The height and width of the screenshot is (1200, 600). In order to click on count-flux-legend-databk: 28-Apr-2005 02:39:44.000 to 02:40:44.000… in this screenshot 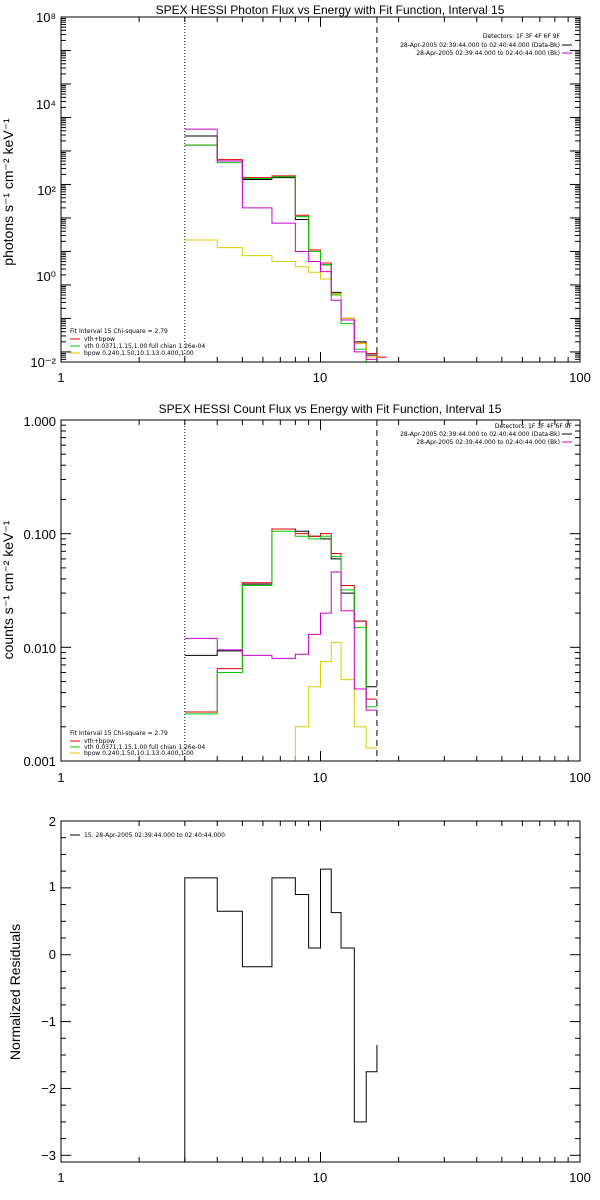, I will do `click(480, 434)`.